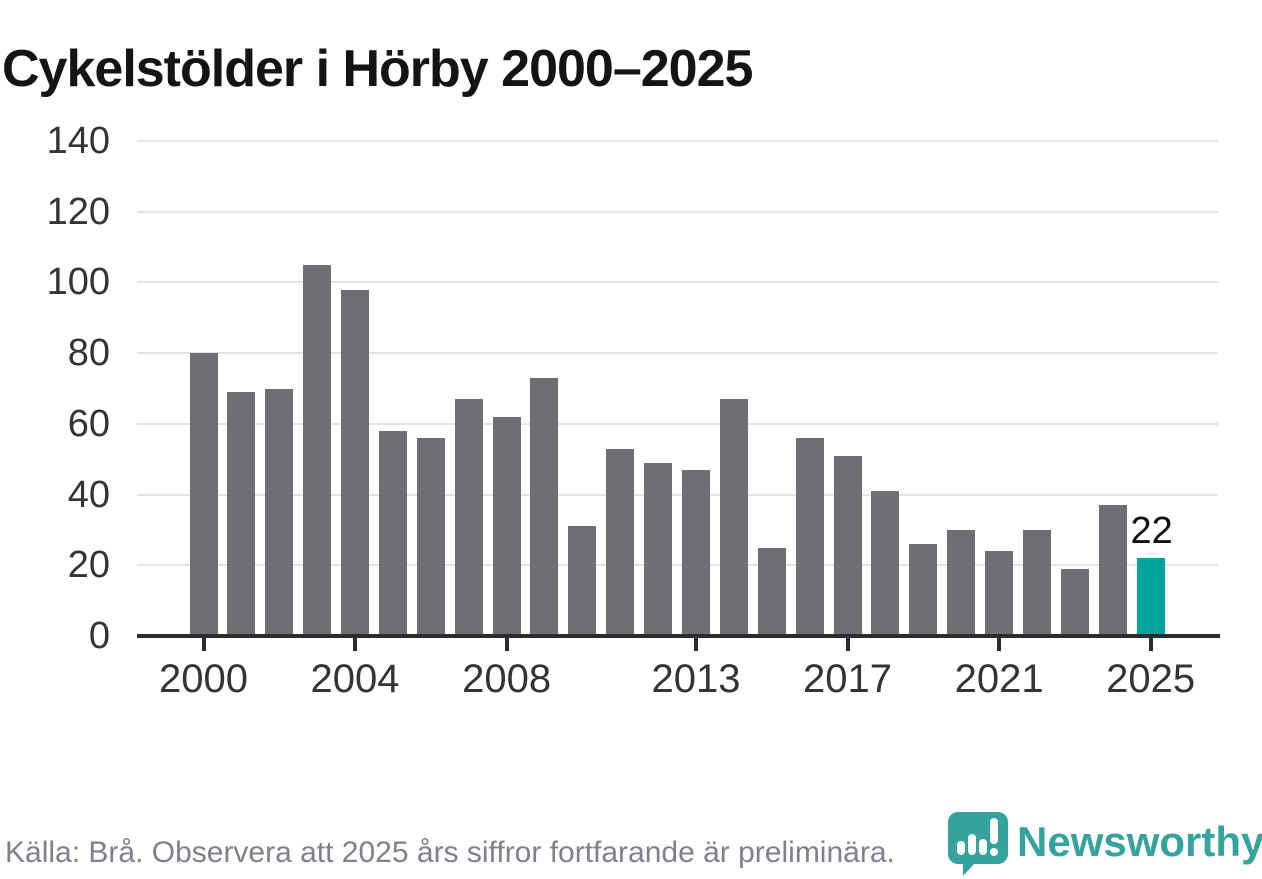 This screenshot has height=879, width=1262. I want to click on bar-2012, so click(658, 549).